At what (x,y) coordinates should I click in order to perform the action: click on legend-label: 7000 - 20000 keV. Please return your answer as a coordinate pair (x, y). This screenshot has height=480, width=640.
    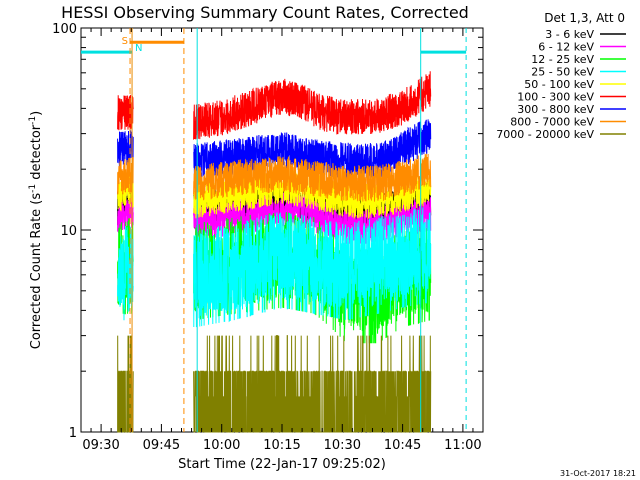
    Looking at the image, I should click on (545, 134).